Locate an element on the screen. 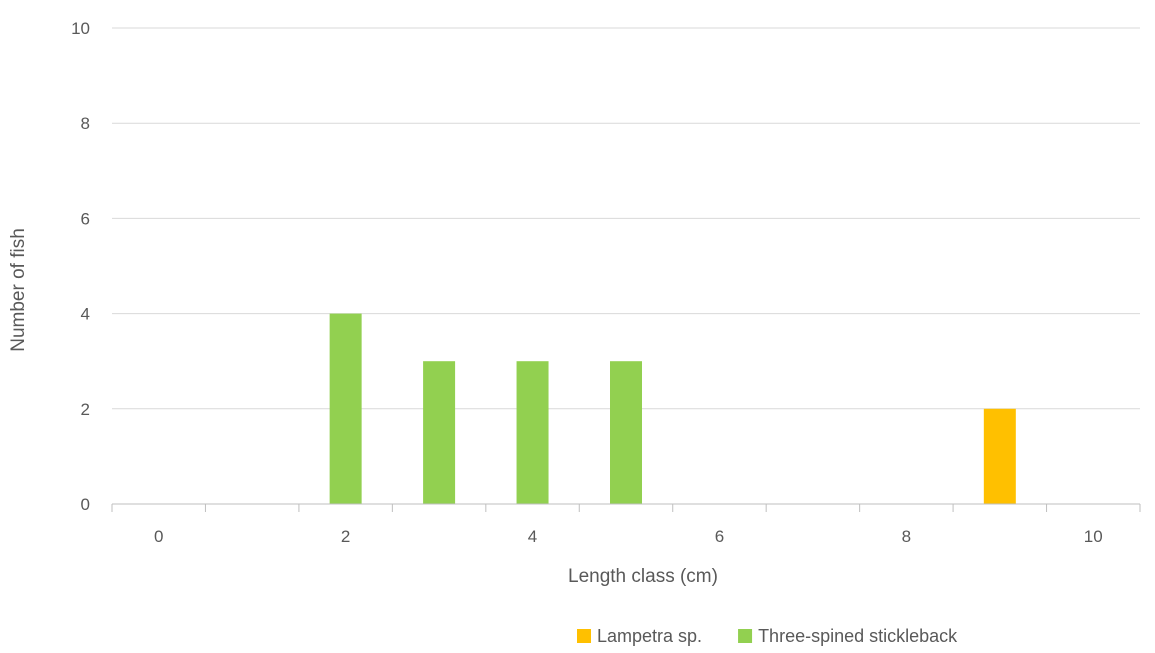 This screenshot has height=653, width=1155. legend: Lampetra sp. Three-spined stickleback is located at coordinates (767, 636).